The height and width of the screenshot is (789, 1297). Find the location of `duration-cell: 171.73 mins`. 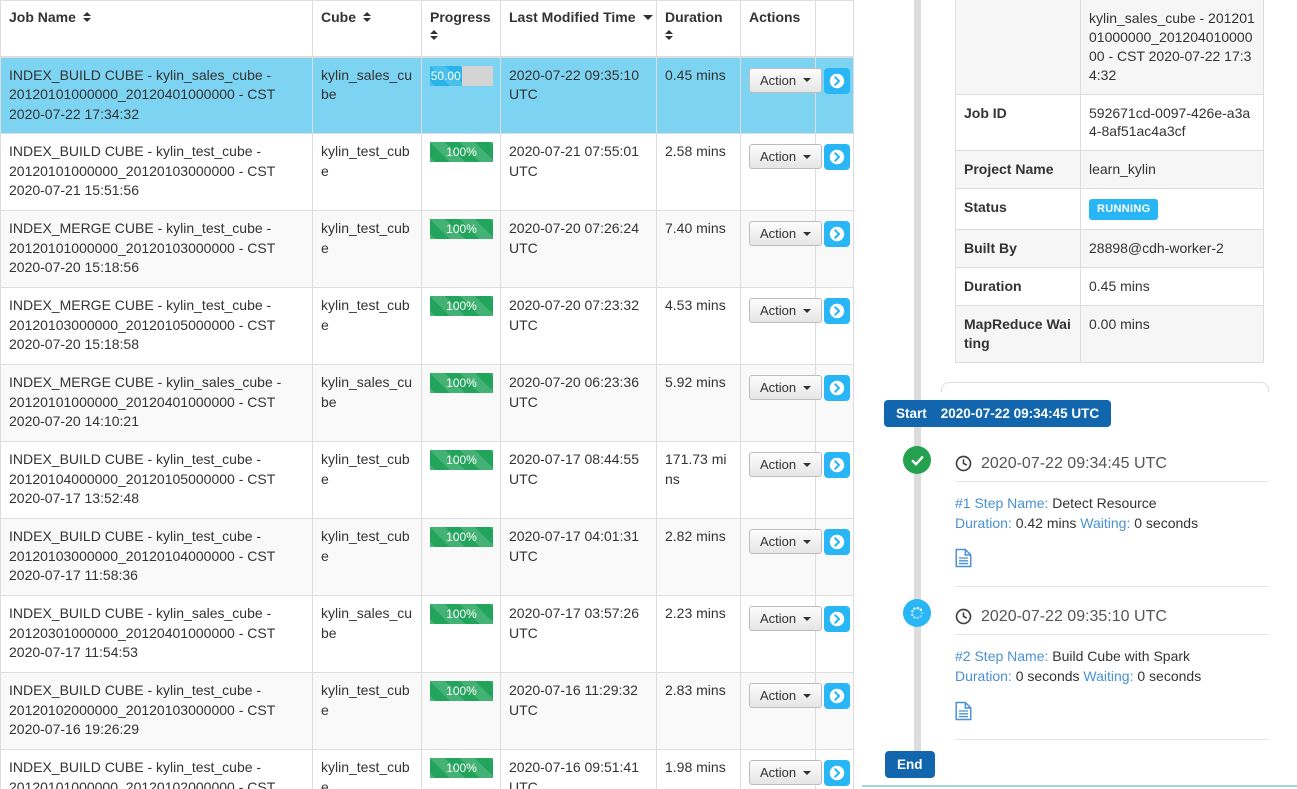

duration-cell: 171.73 mins is located at coordinates (698, 480).